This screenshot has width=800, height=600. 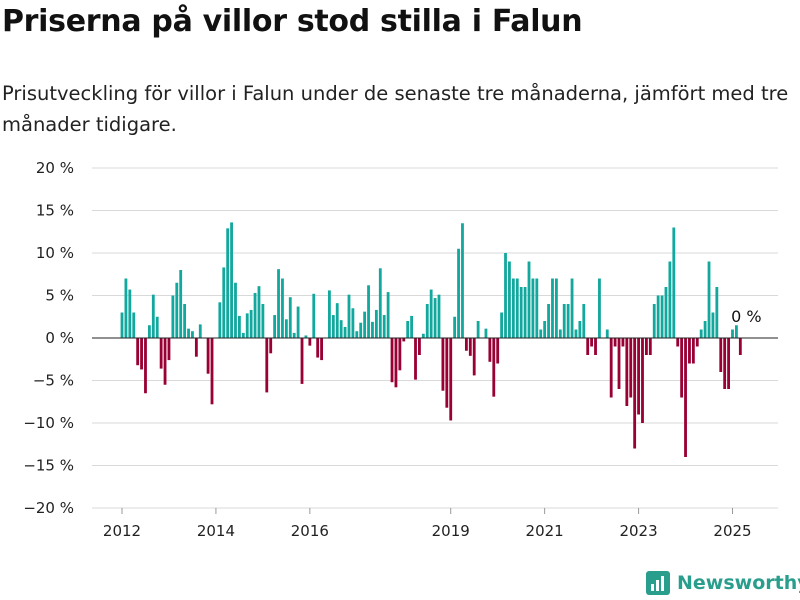 What do you see at coordinates (55, 168) in the screenshot?
I see `y-tick-label: 20 %` at bounding box center [55, 168].